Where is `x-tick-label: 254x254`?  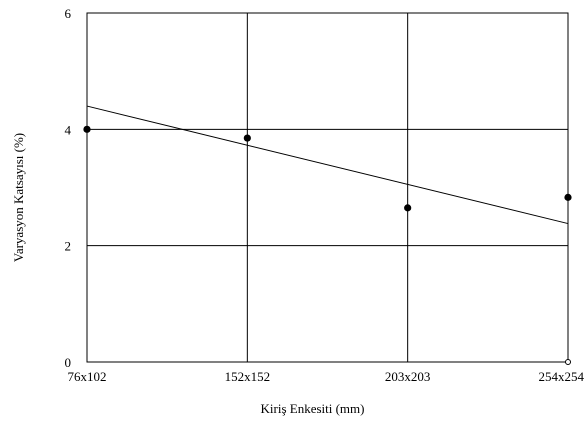
x-tick-label: 254x254 is located at coordinates (562, 376).